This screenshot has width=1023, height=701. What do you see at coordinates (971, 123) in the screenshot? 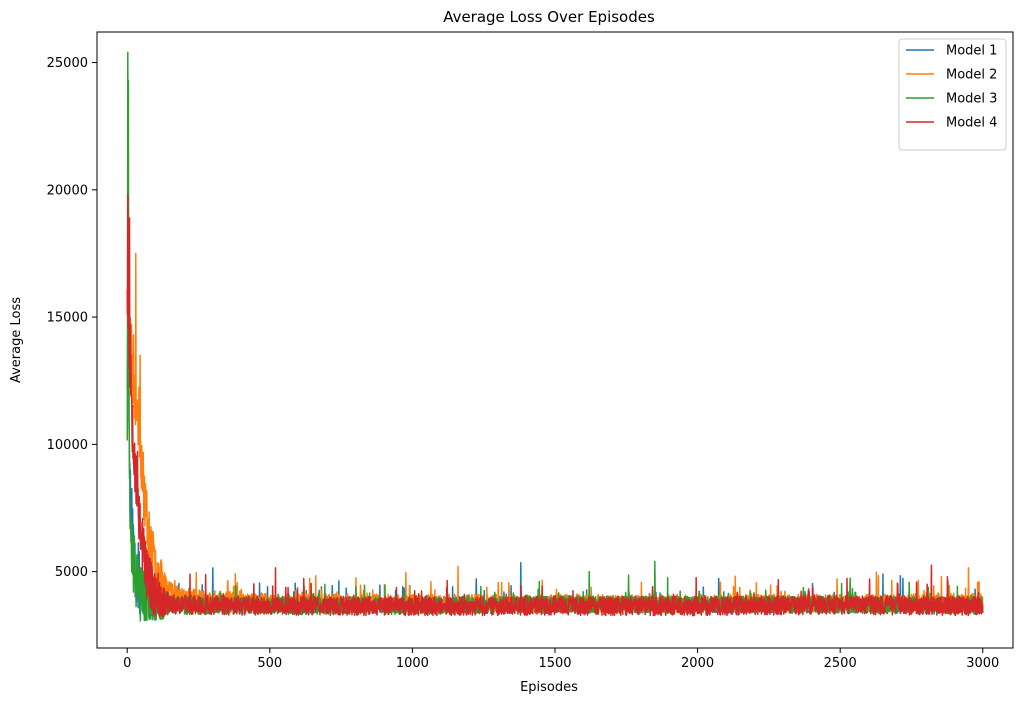
I see `legend-label: Model 4` at bounding box center [971, 123].